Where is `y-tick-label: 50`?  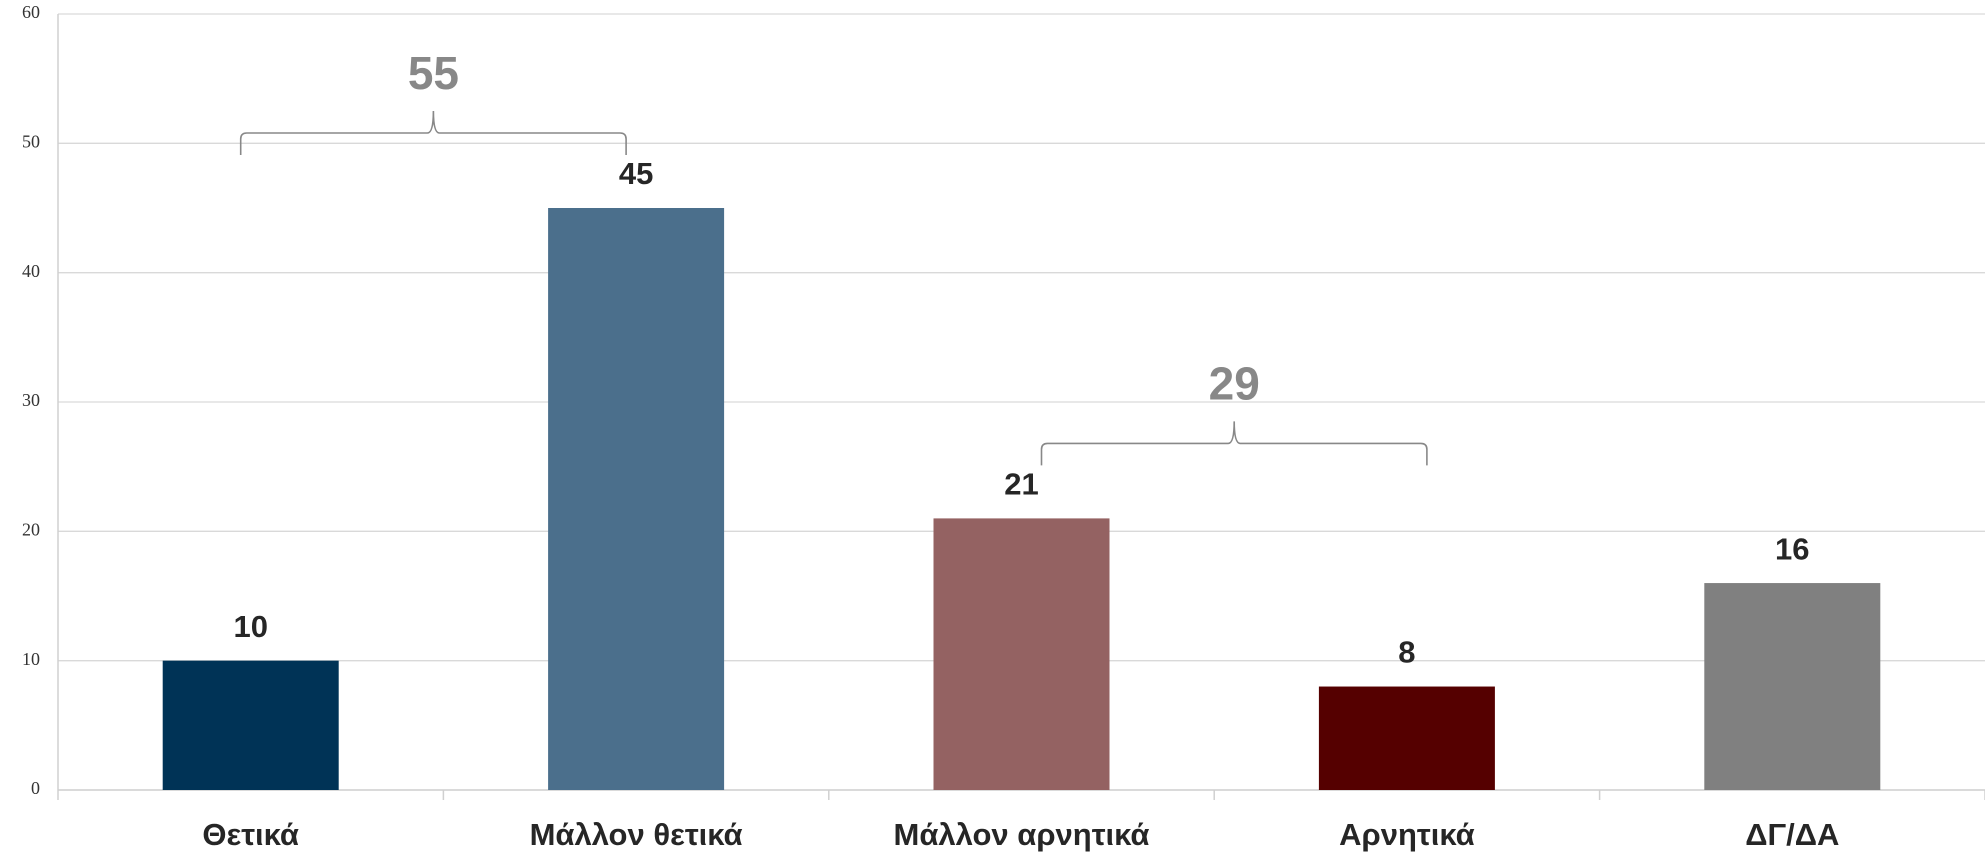
y-tick-label: 50 is located at coordinates (31, 141).